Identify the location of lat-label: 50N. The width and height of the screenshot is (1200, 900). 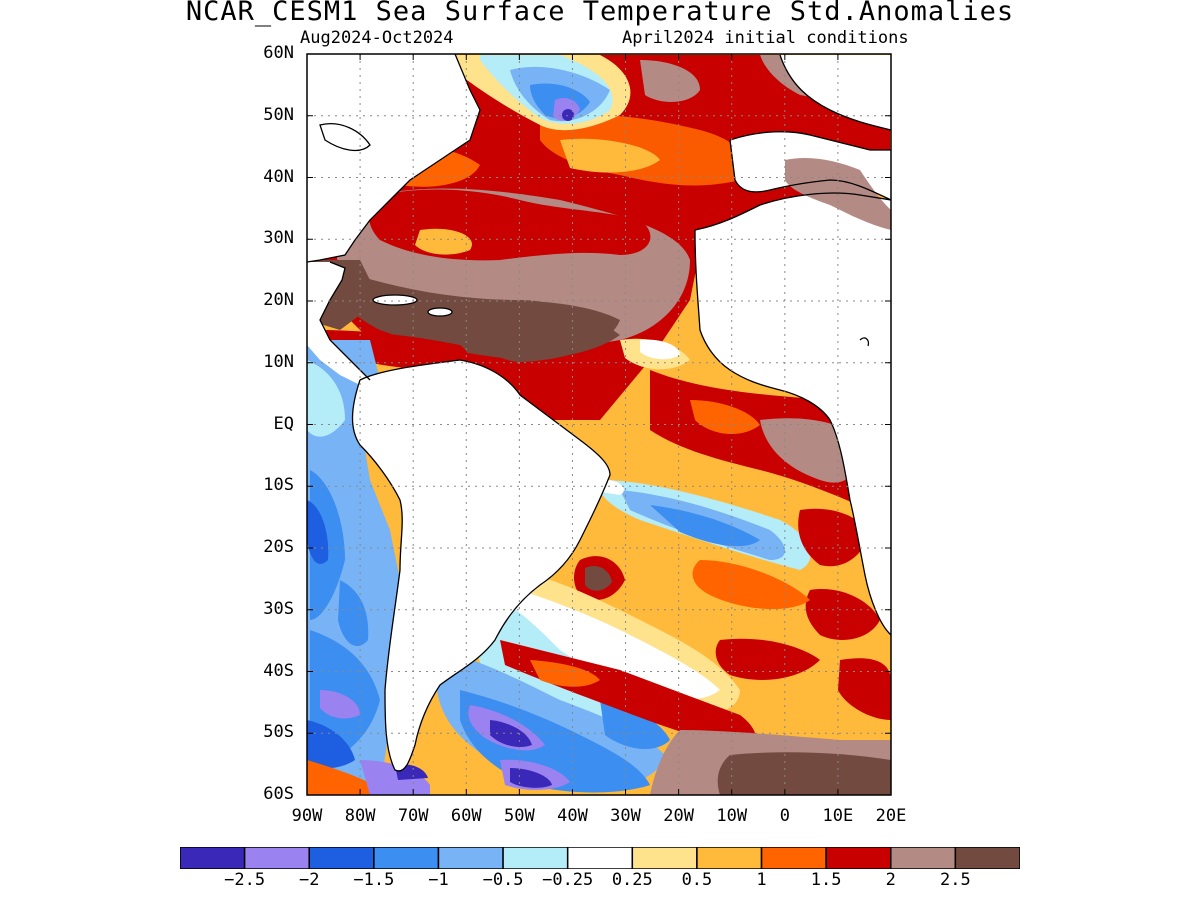
(278, 114).